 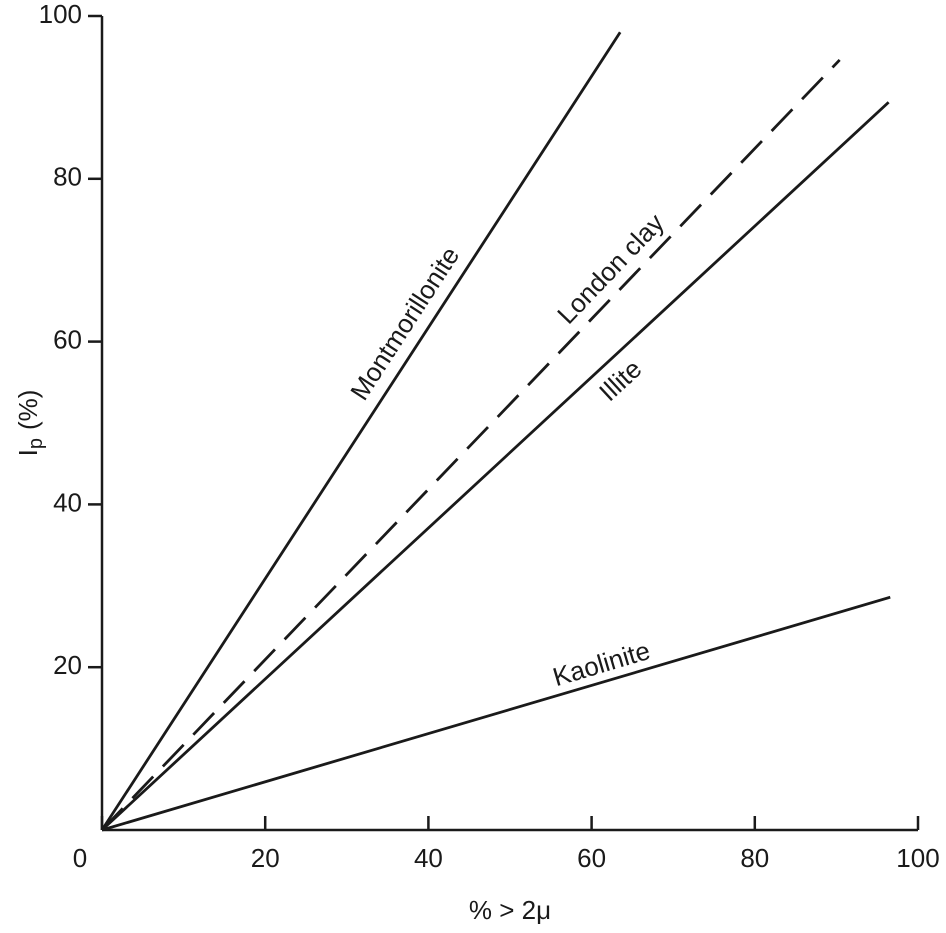 What do you see at coordinates (428, 858) in the screenshot?
I see `x-tick-label: 40` at bounding box center [428, 858].